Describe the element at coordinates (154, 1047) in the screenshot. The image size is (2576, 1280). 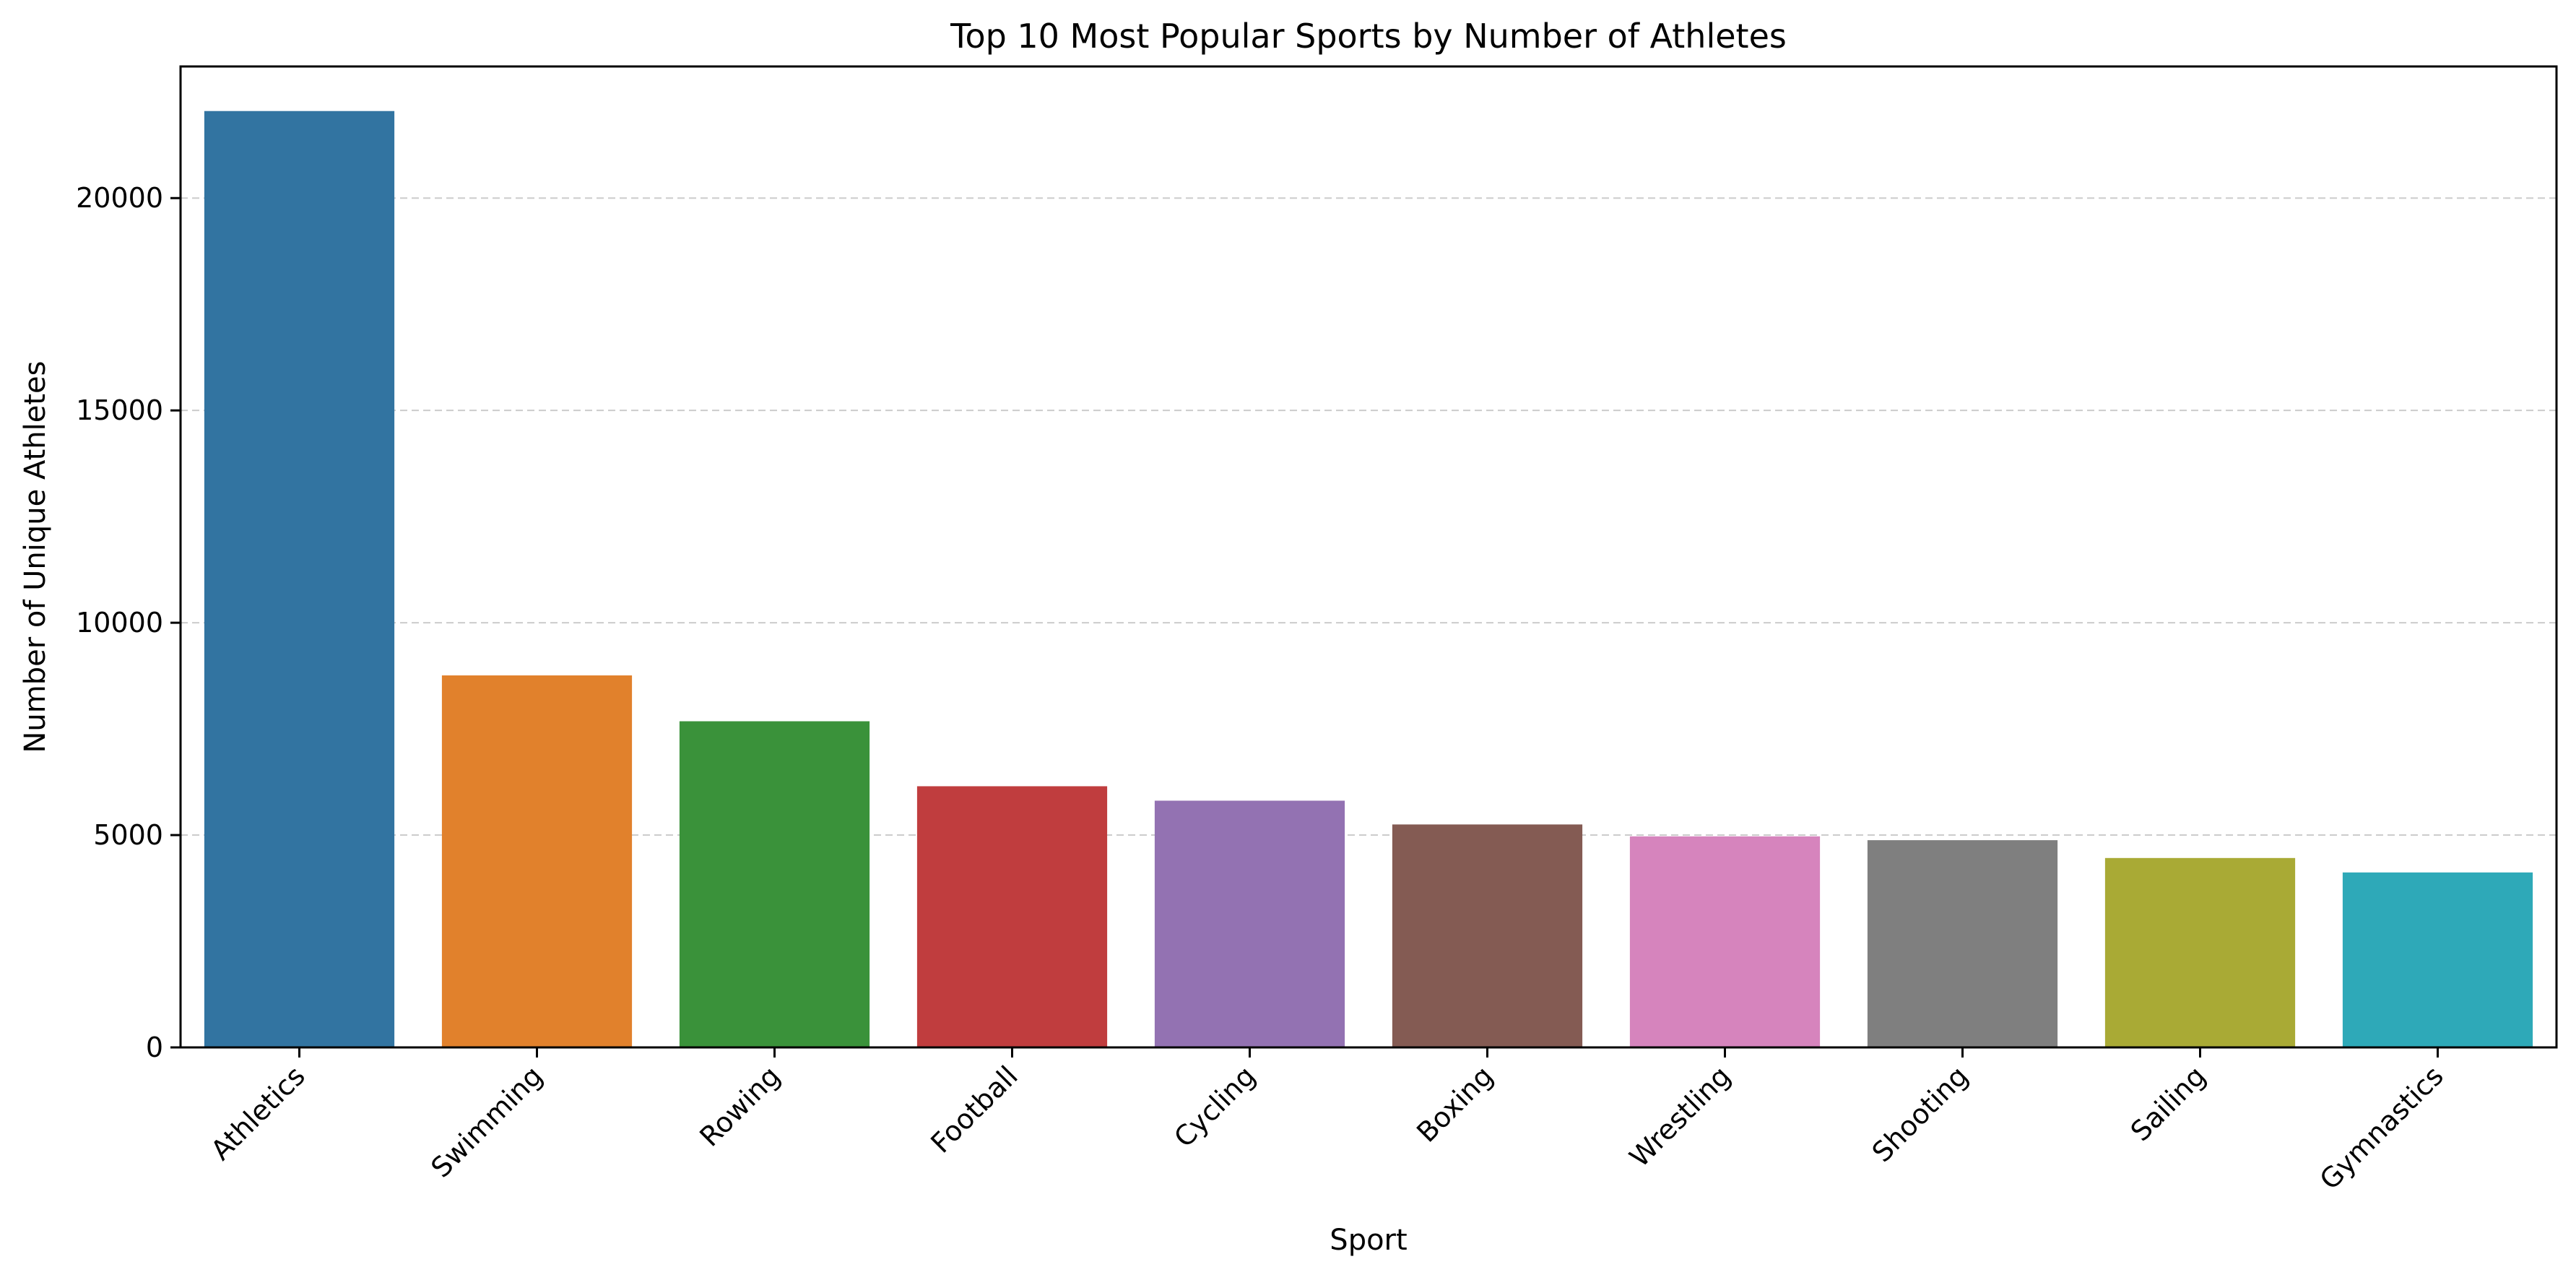
I see `y-tick-label: 0` at that location.